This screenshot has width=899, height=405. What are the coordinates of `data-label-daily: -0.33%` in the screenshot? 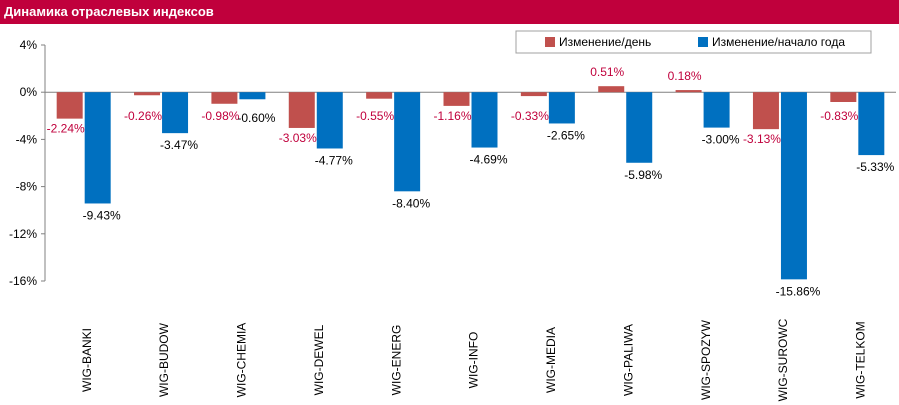 It's located at (530, 116).